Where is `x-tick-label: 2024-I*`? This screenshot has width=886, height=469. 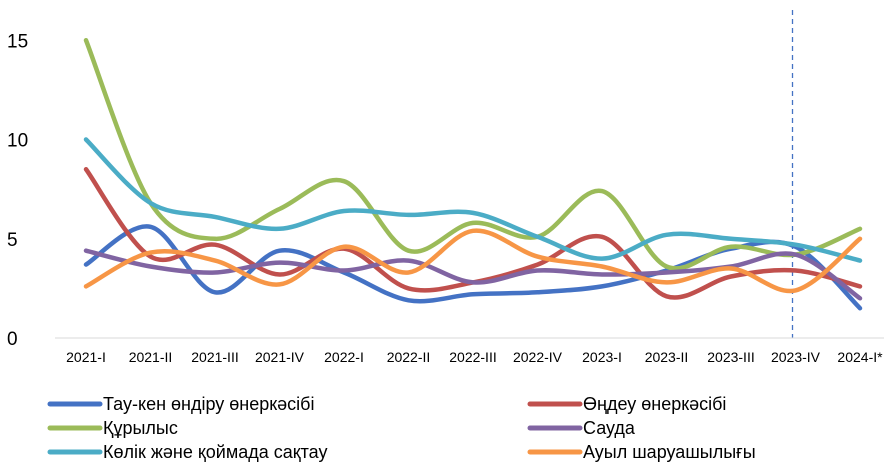 x-tick-label: 2024-I* is located at coordinates (860, 357).